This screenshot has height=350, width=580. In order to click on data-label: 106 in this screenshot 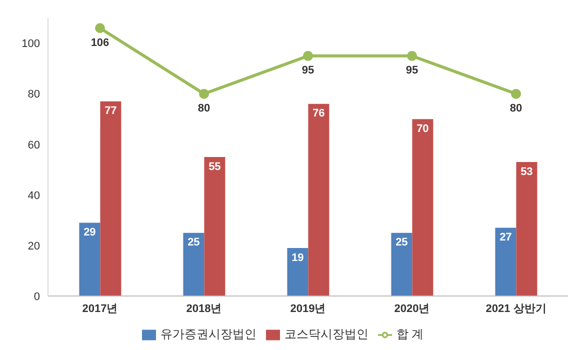, I will do `click(100, 42)`.